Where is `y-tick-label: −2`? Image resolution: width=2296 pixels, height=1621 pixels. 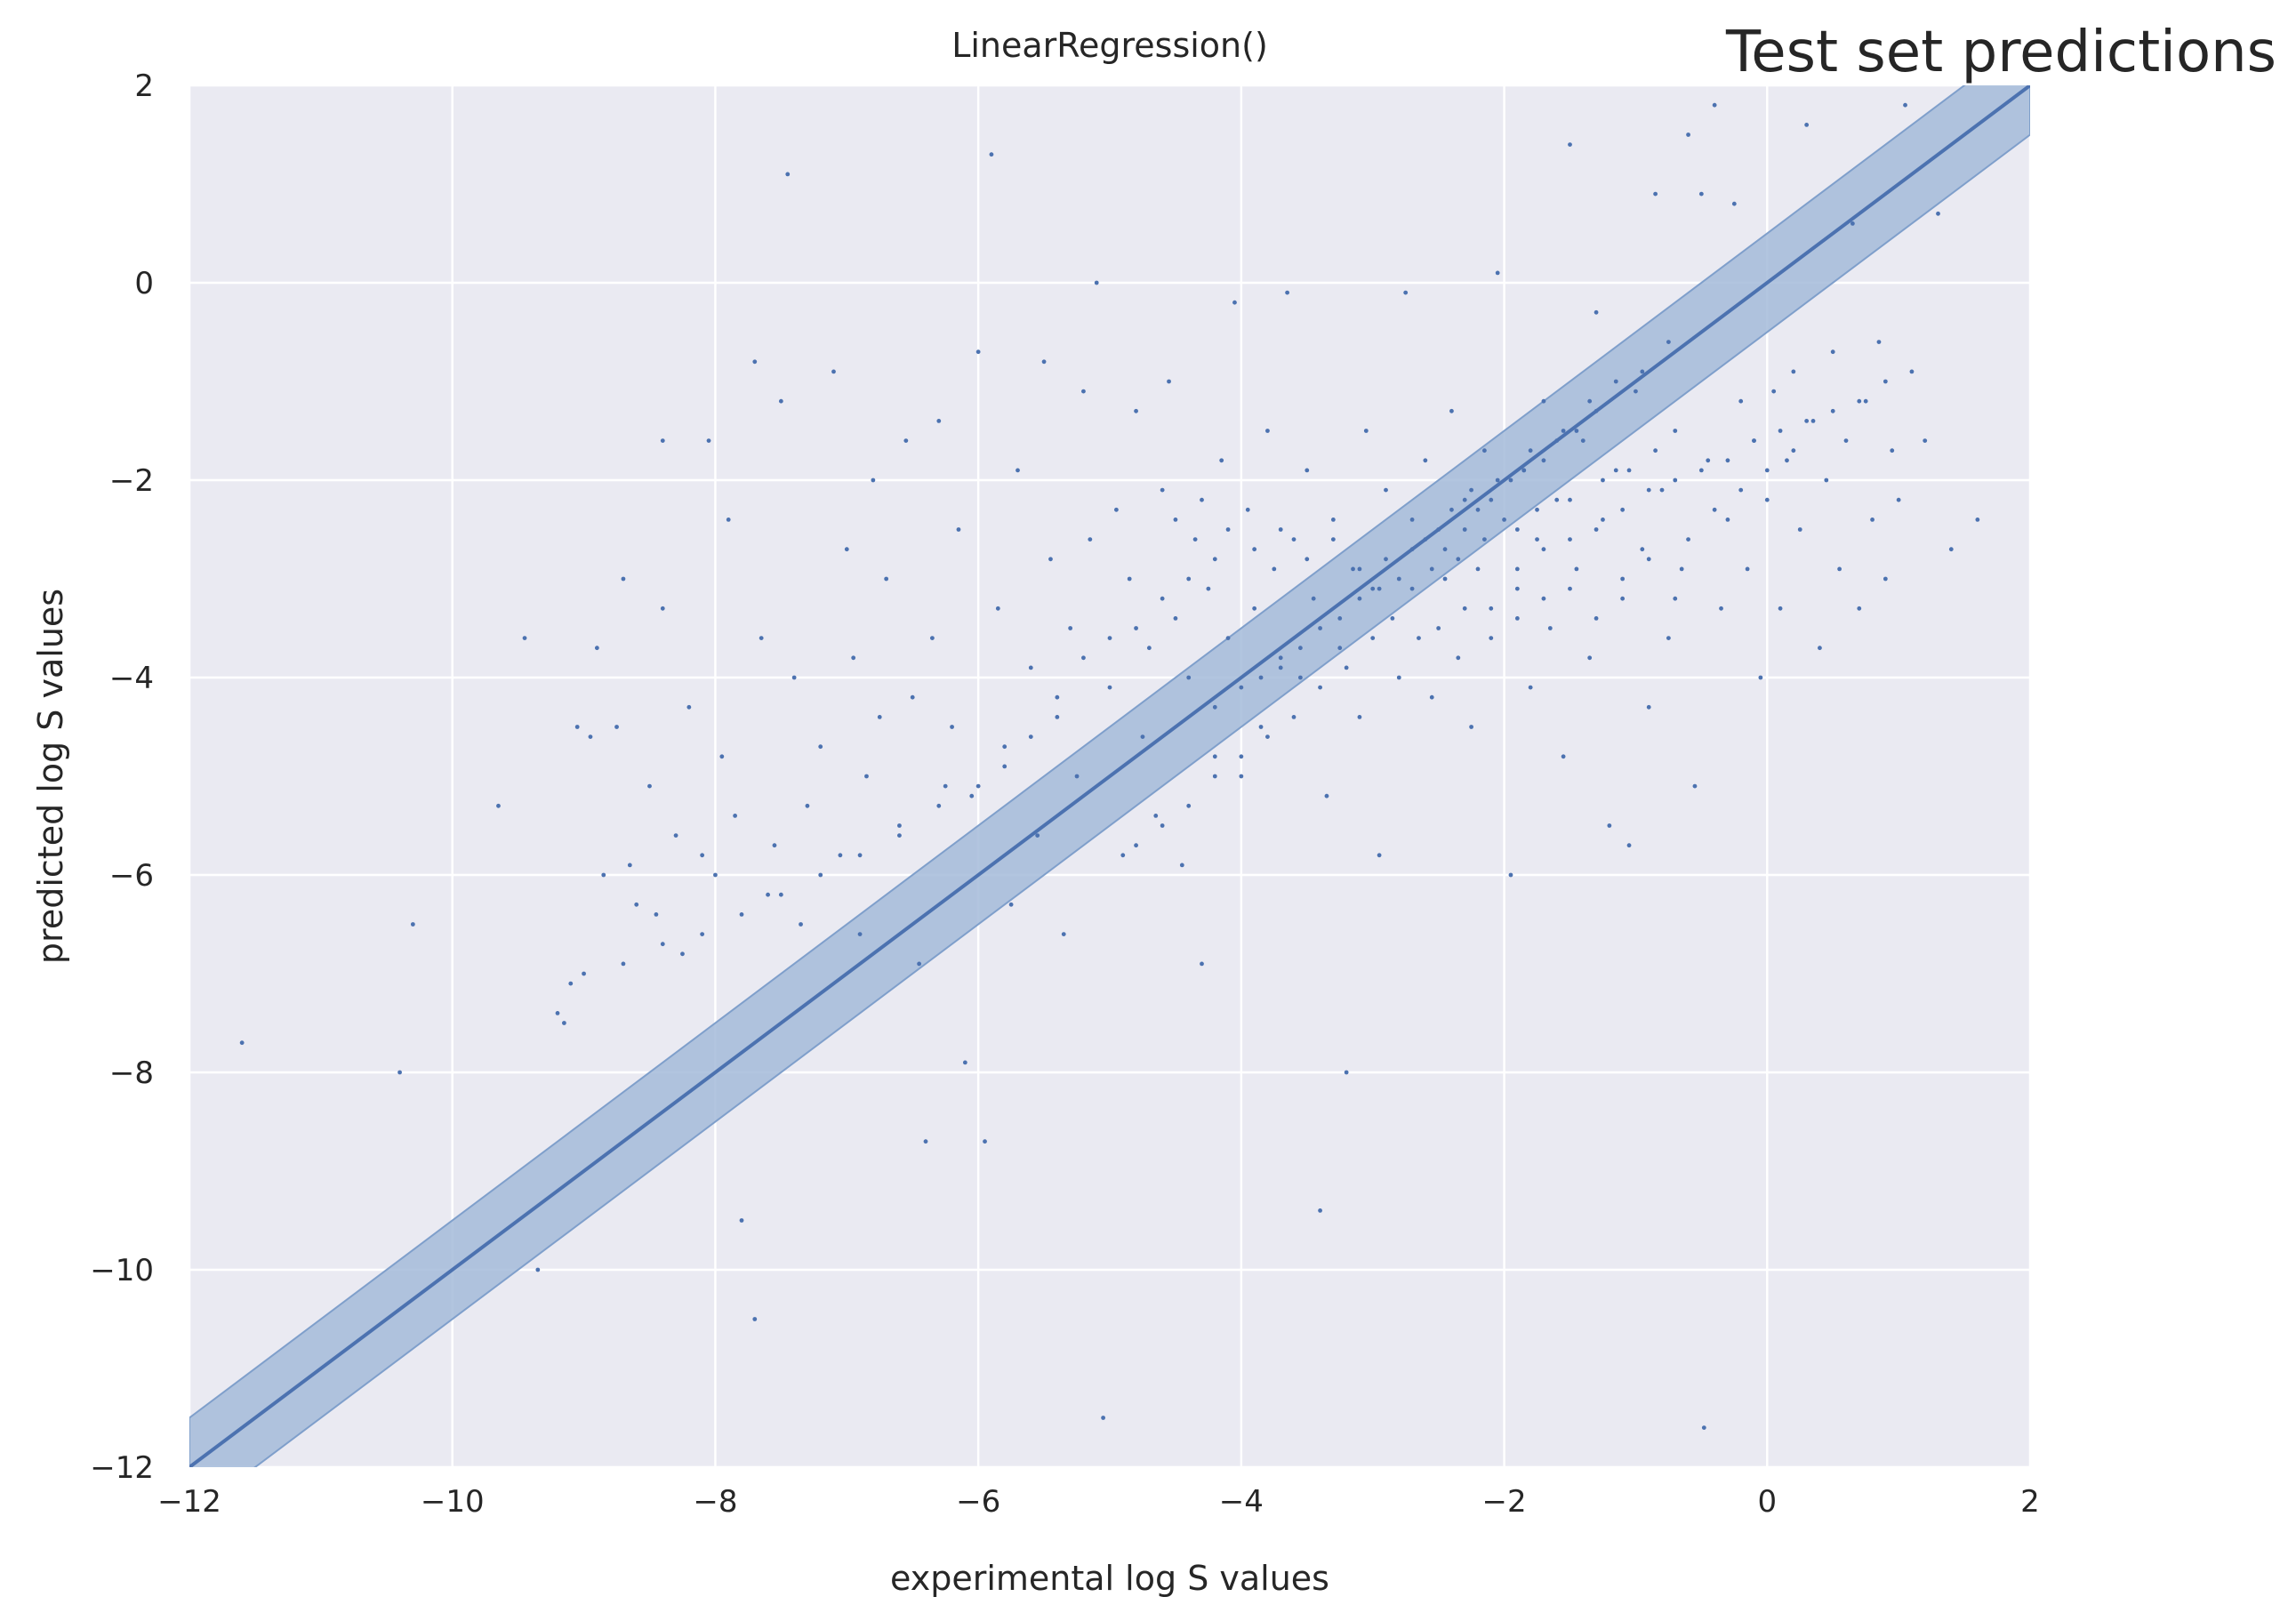
y-tick-label: −2 is located at coordinates (131, 481).